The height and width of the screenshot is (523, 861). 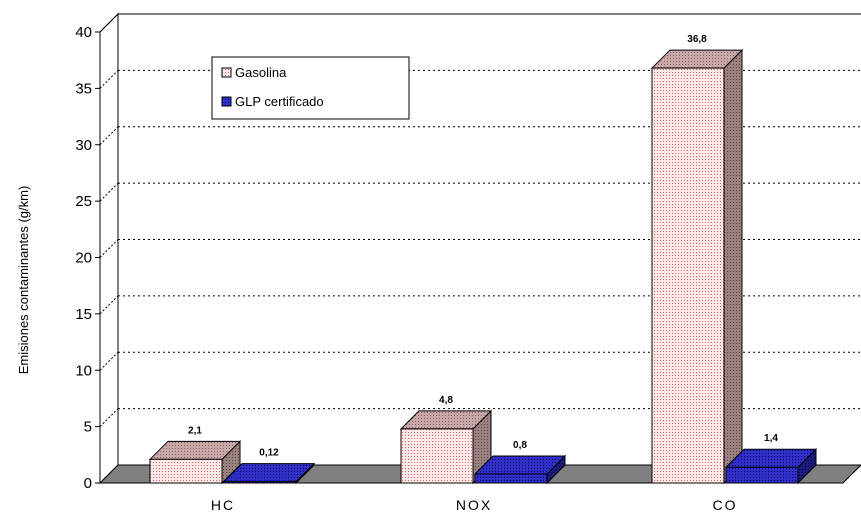 What do you see at coordinates (88, 427) in the screenshot?
I see `y-tick-label: 5` at bounding box center [88, 427].